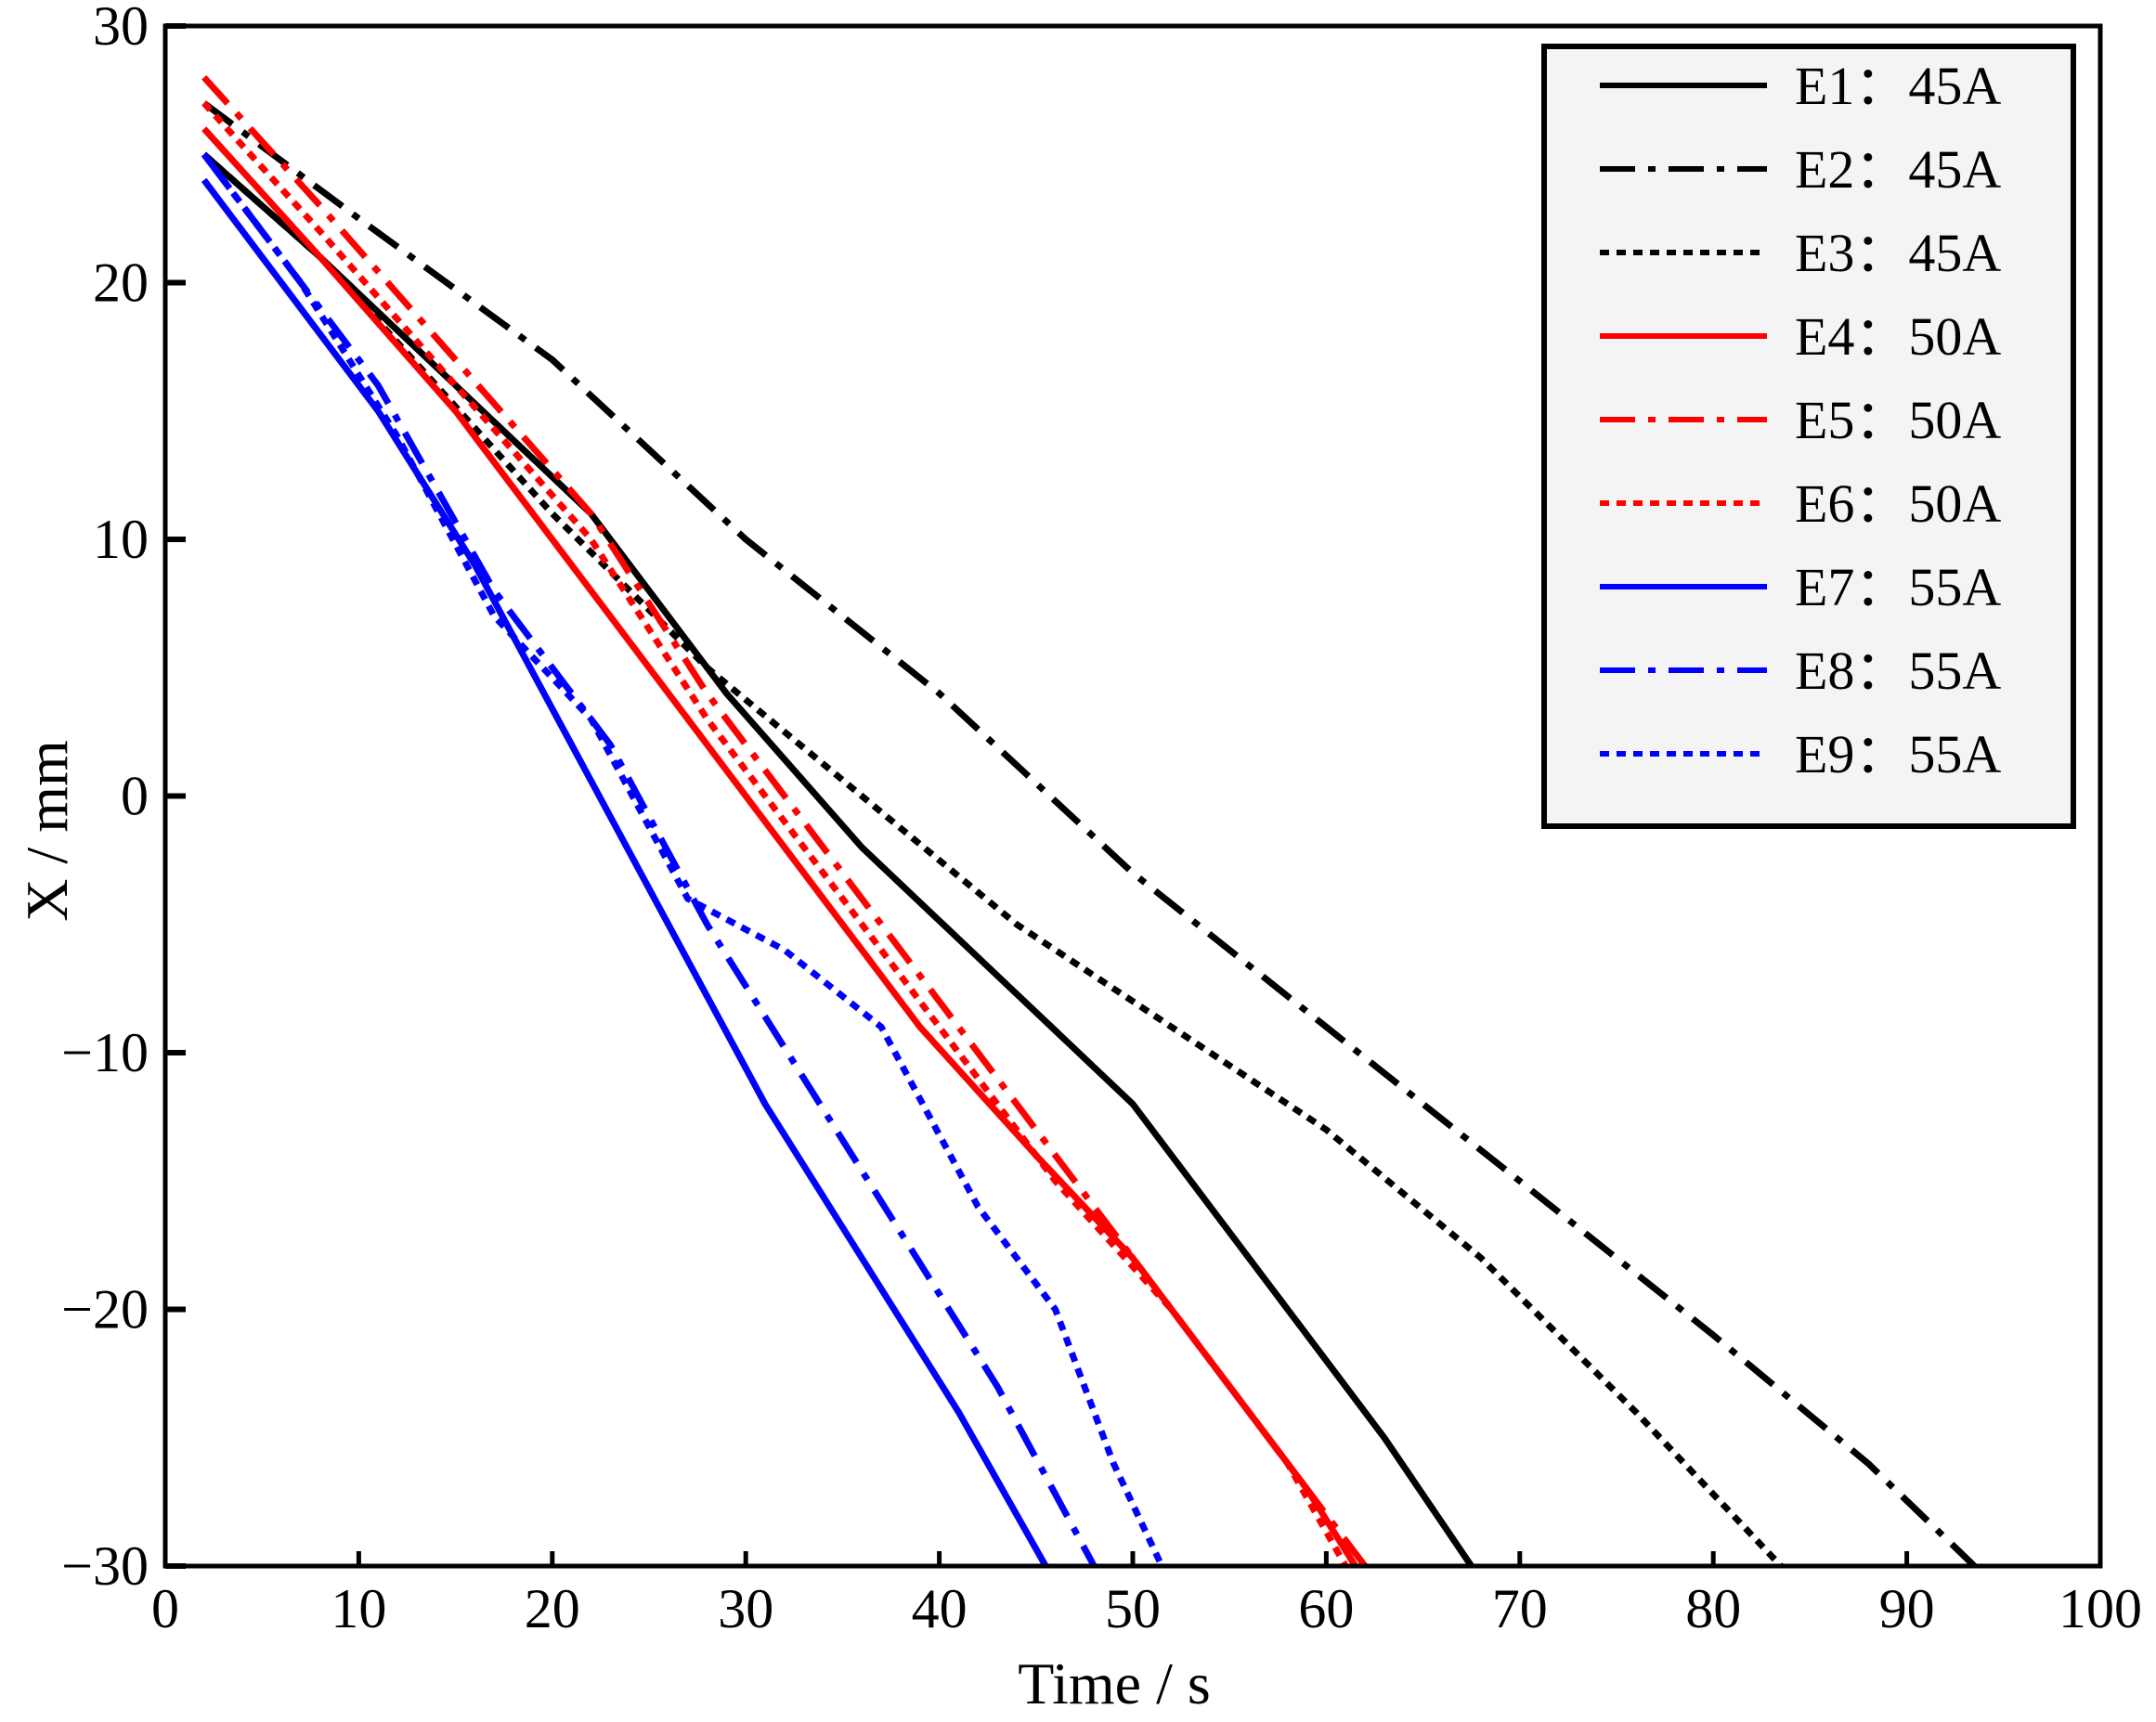  Describe the element at coordinates (1898, 86) in the screenshot. I see `legend-label-e1: E1：45A` at that location.